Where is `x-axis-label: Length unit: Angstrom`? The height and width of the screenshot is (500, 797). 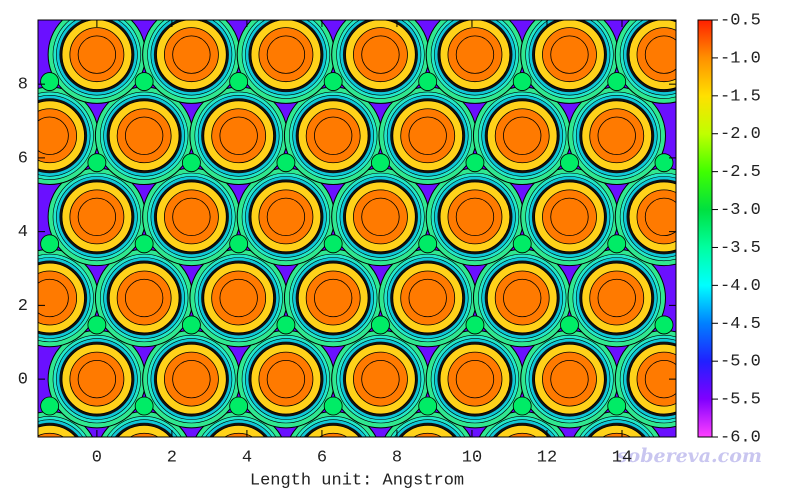
x-axis-label: Length unit: Angstrom is located at coordinates (357, 480).